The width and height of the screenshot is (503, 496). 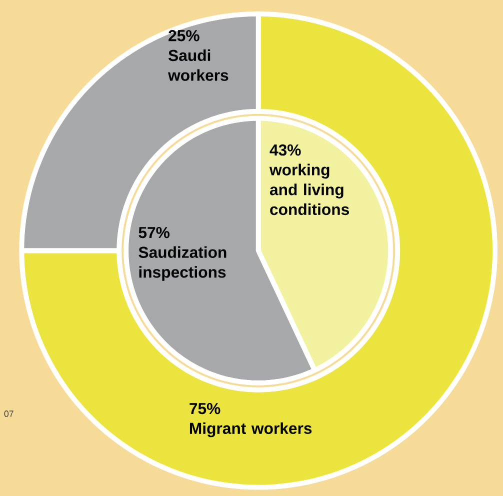 I want to click on slice-label: Saudi workers, so click(x=198, y=65).